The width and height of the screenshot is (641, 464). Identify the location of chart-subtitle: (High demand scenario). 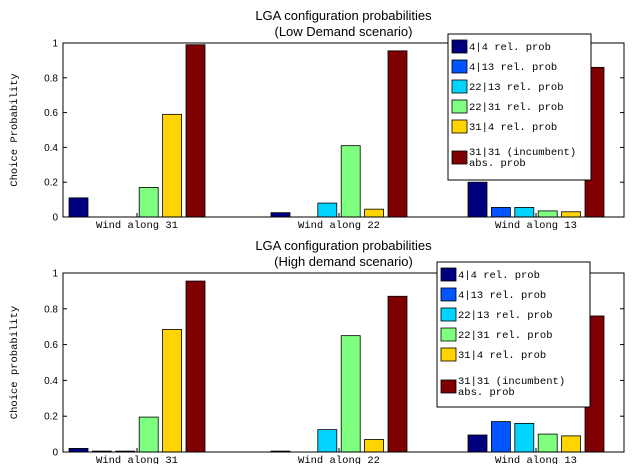
(343, 261).